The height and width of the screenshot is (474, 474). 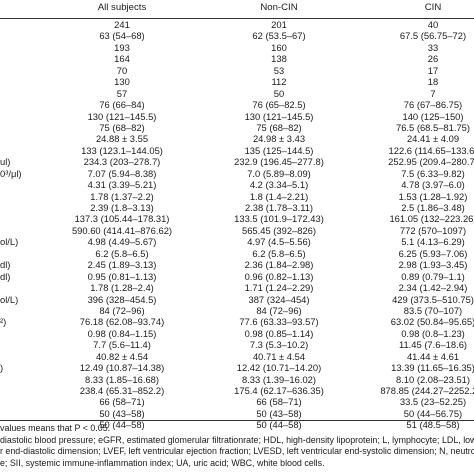 What do you see at coordinates (122, 185) in the screenshot?
I see `cell-all-subjects: 4.31 (3.39–5.21)` at bounding box center [122, 185].